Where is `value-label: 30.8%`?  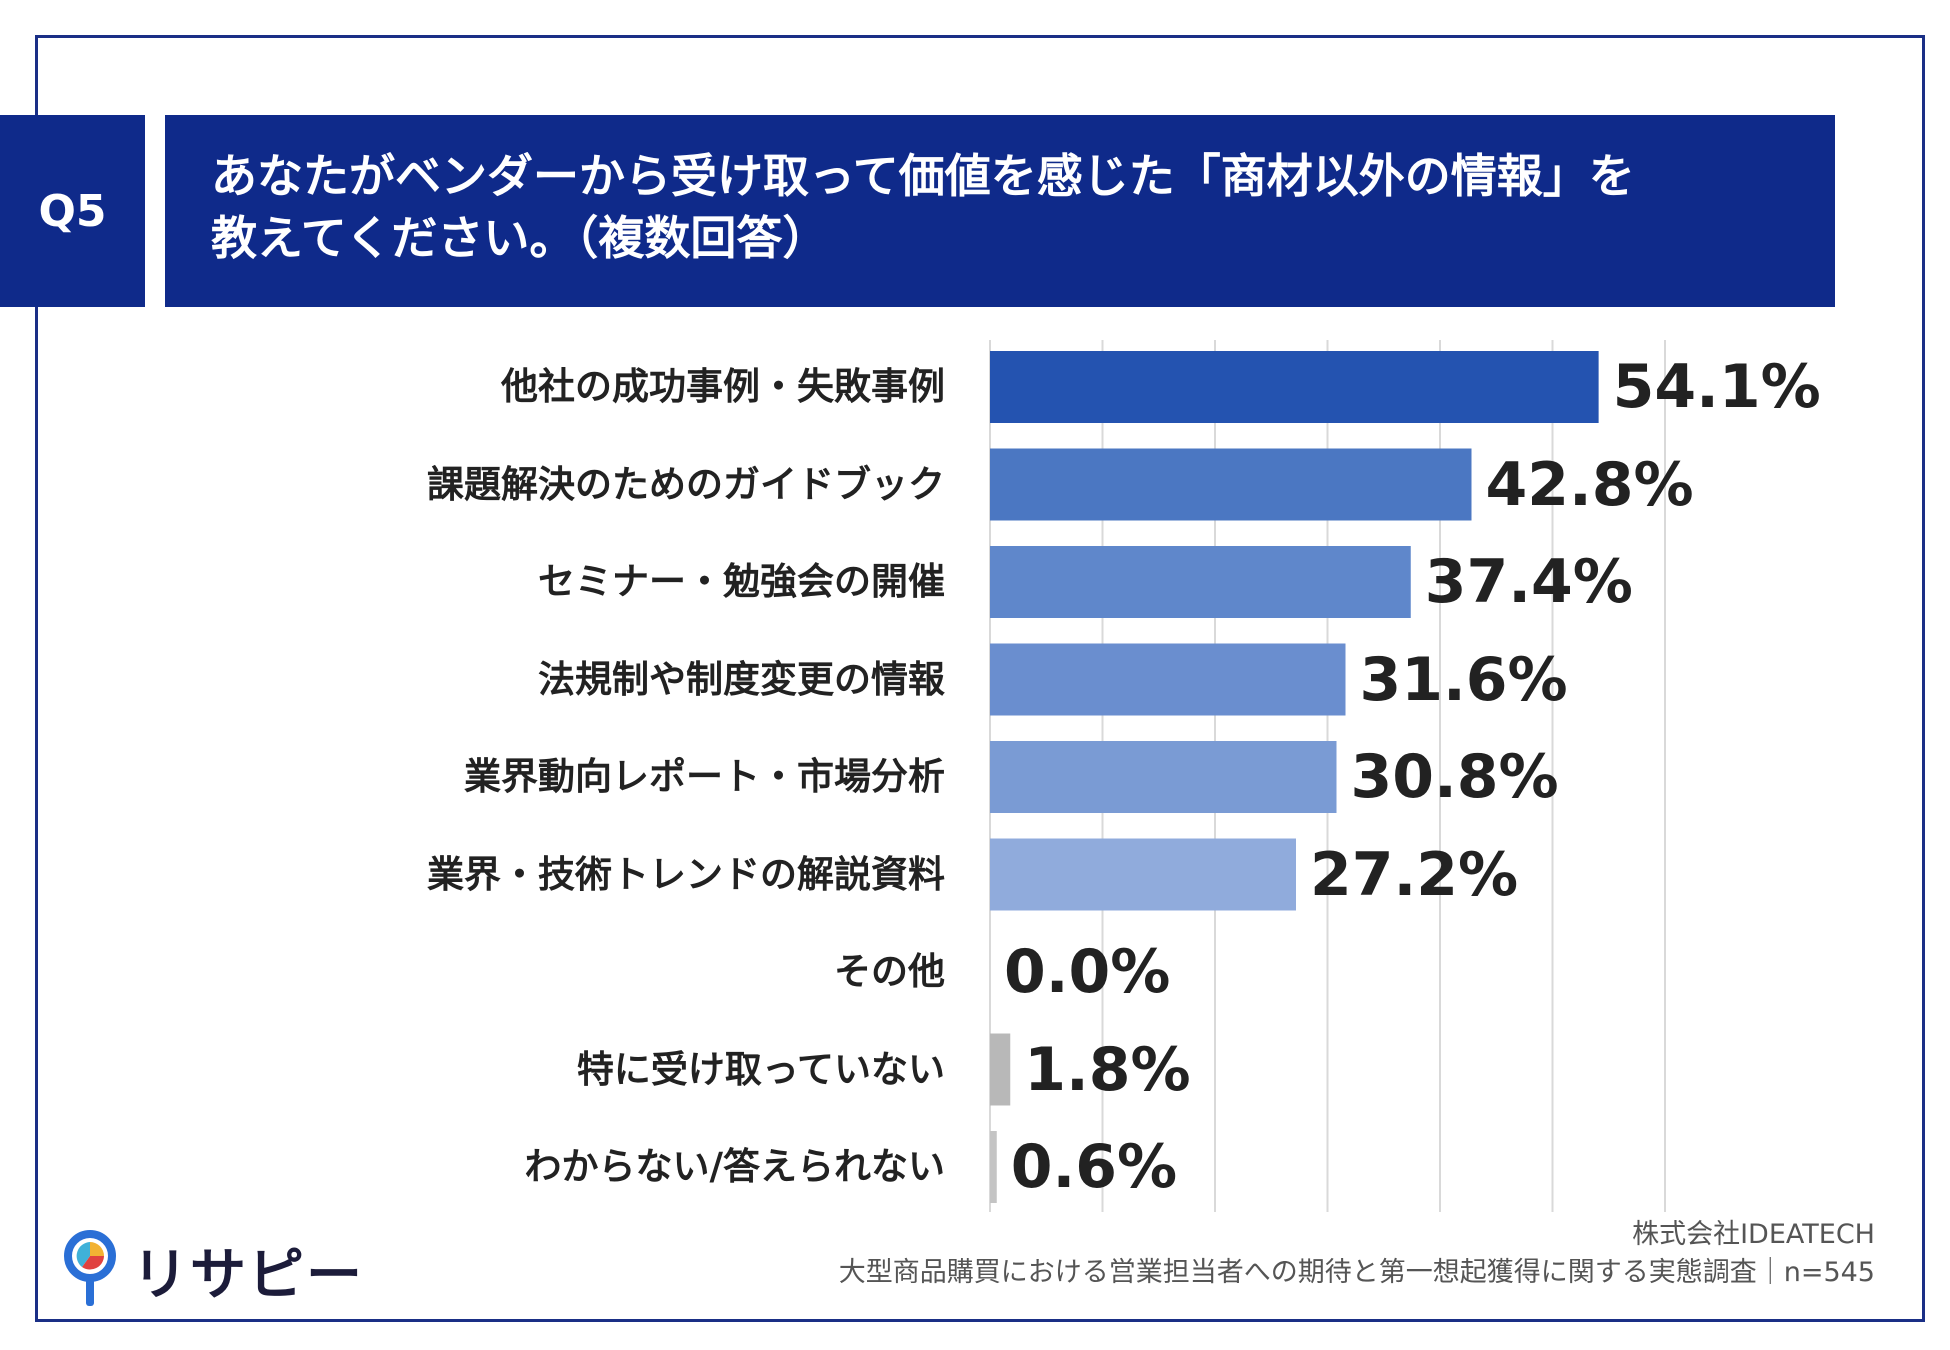 value-label: 30.8% is located at coordinates (1454, 777).